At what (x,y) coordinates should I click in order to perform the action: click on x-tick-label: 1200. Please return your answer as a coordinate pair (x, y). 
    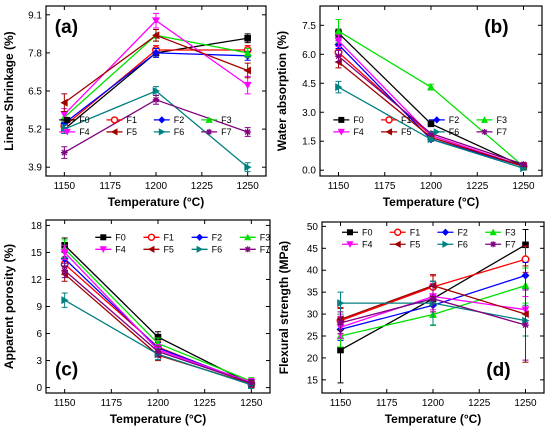
    Looking at the image, I should click on (433, 403).